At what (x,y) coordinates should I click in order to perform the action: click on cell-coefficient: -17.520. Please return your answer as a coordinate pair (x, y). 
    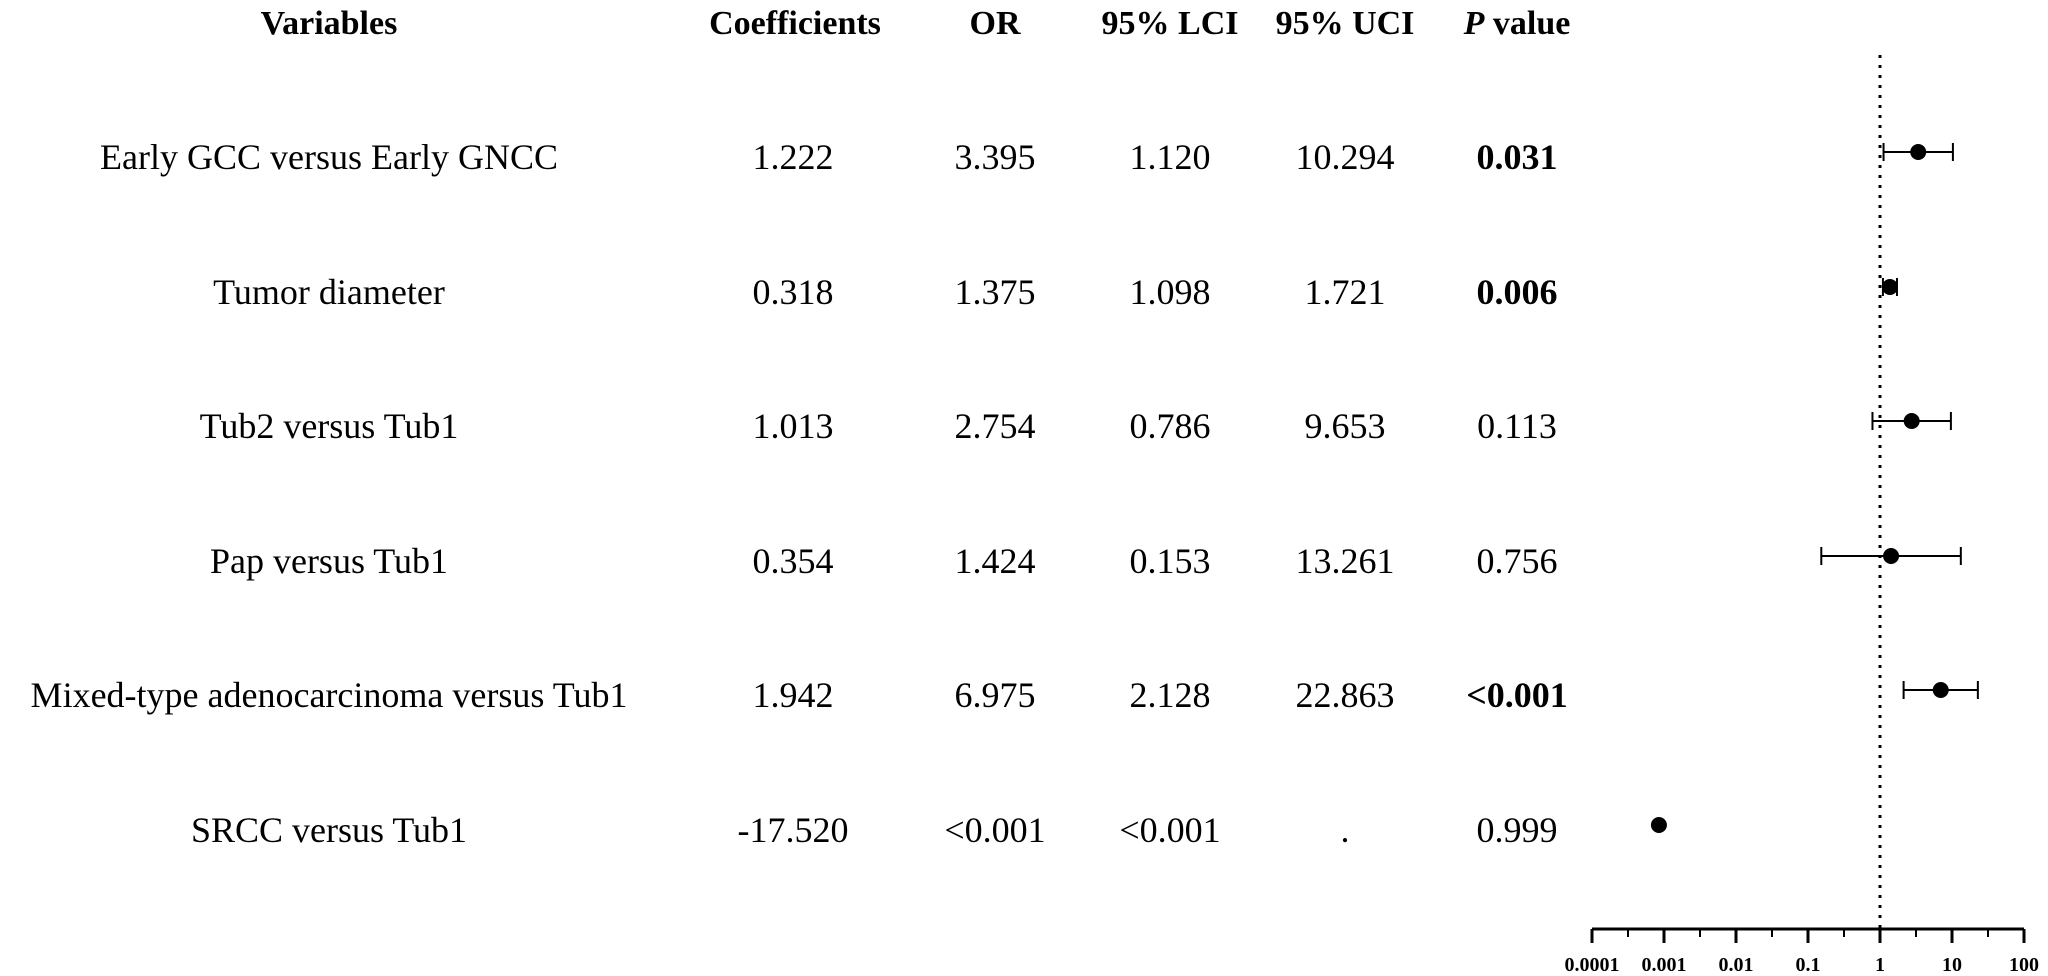
    Looking at the image, I should click on (793, 830).